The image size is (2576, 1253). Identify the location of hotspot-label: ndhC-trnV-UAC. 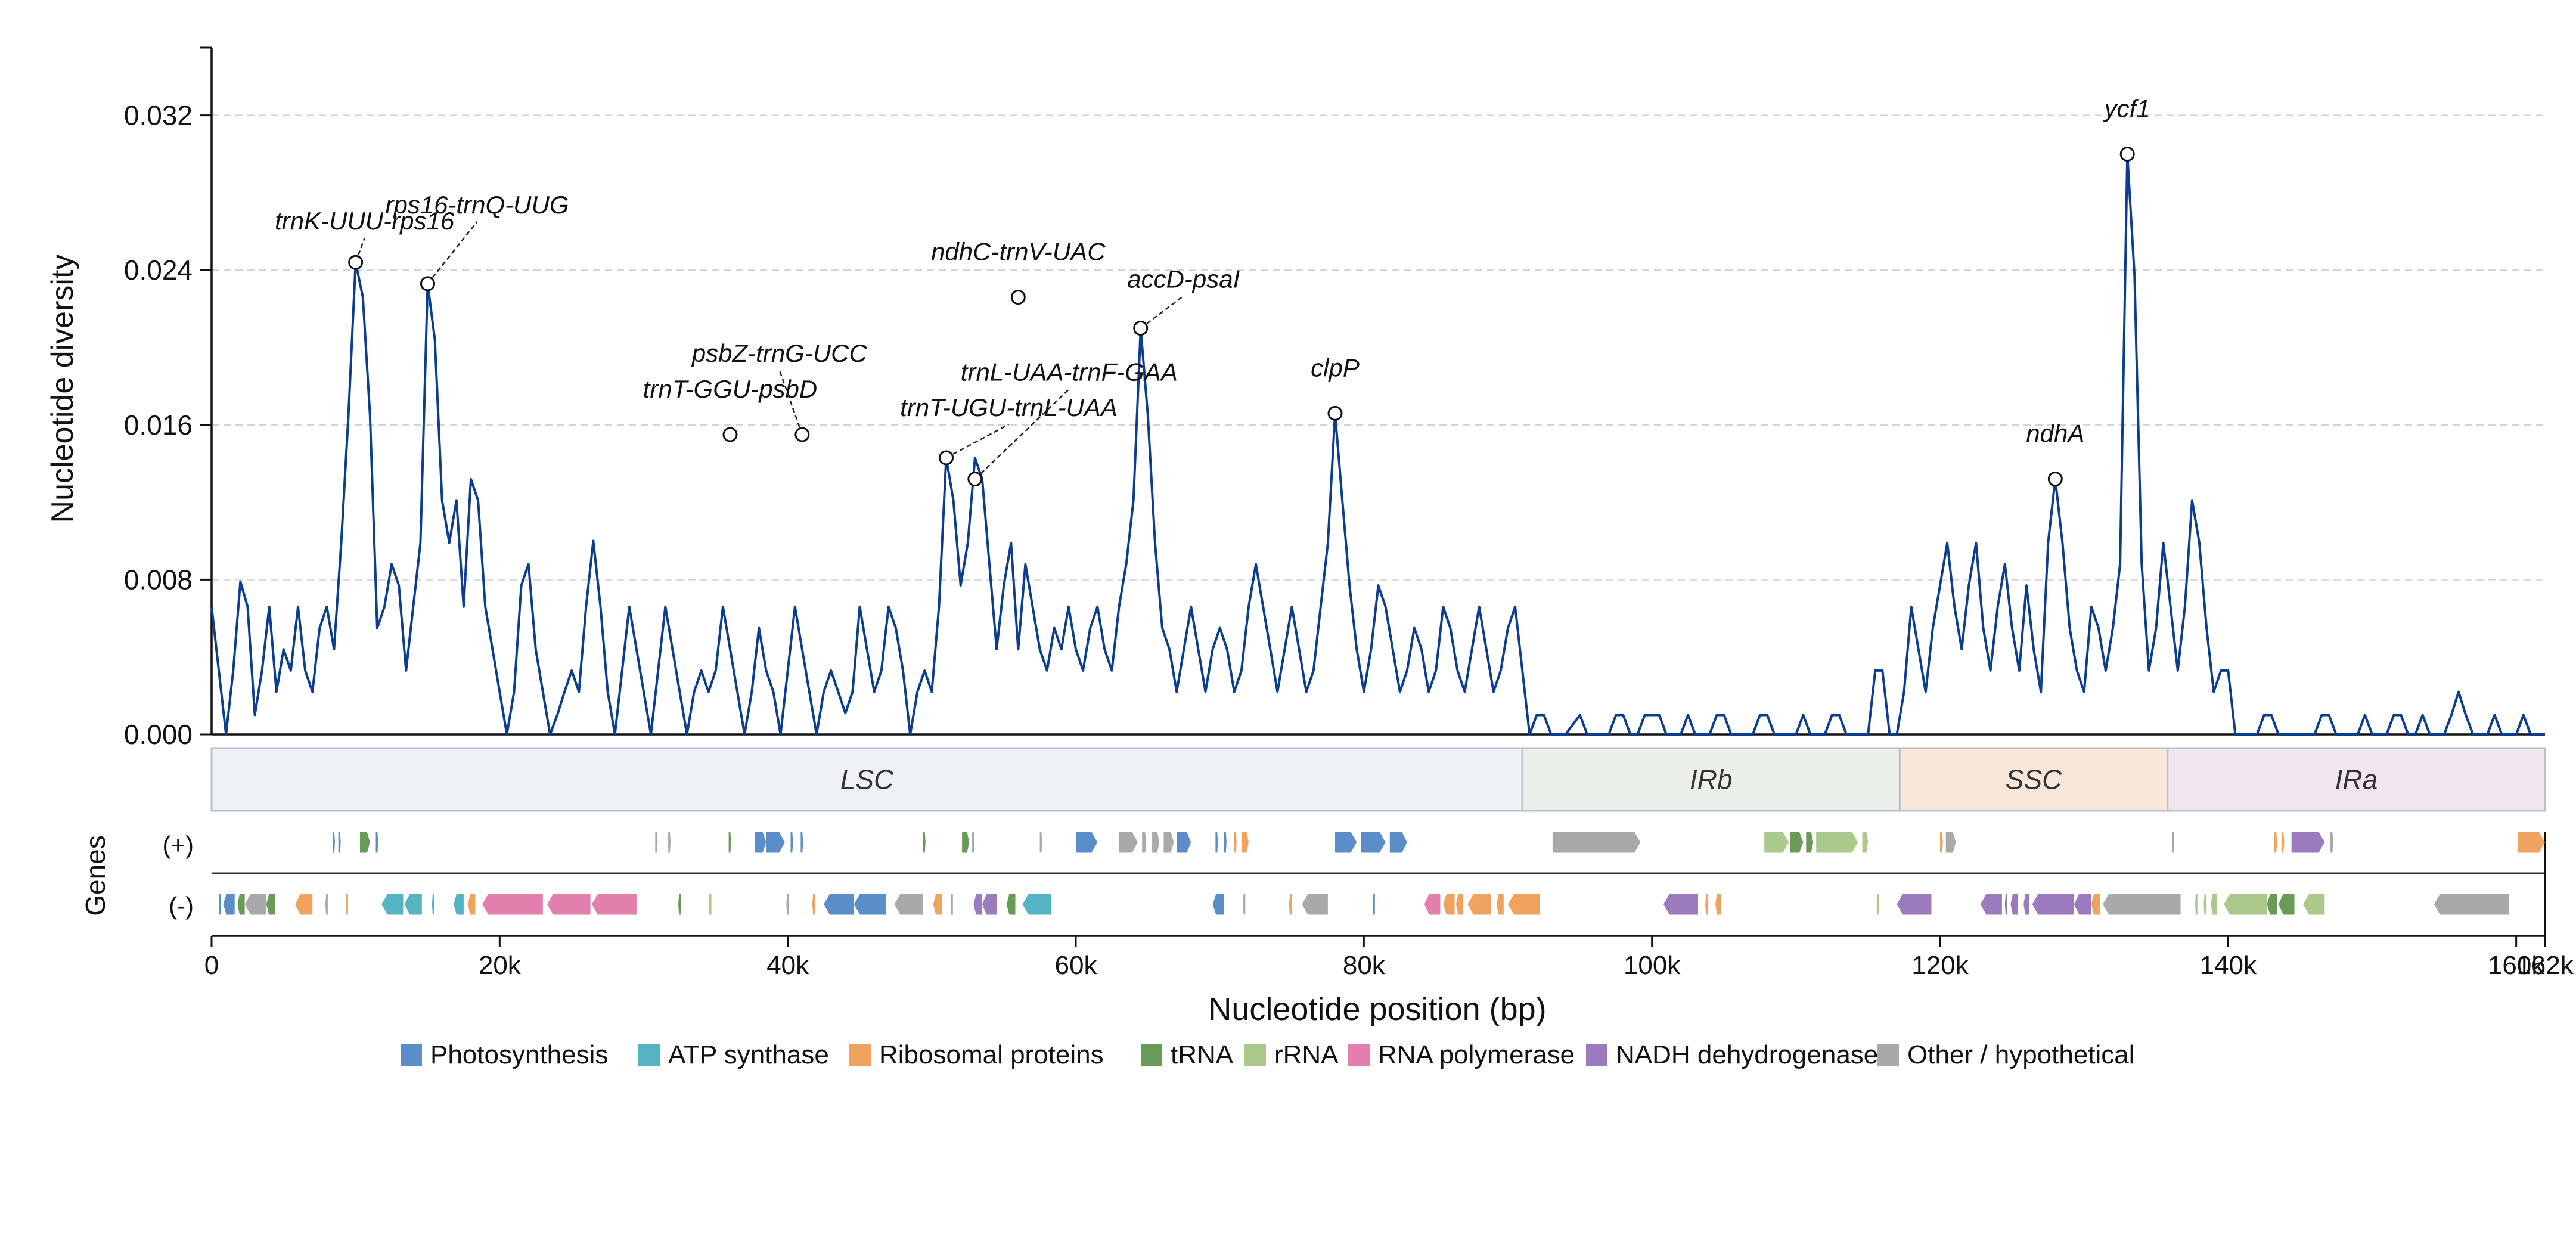
(1019, 252).